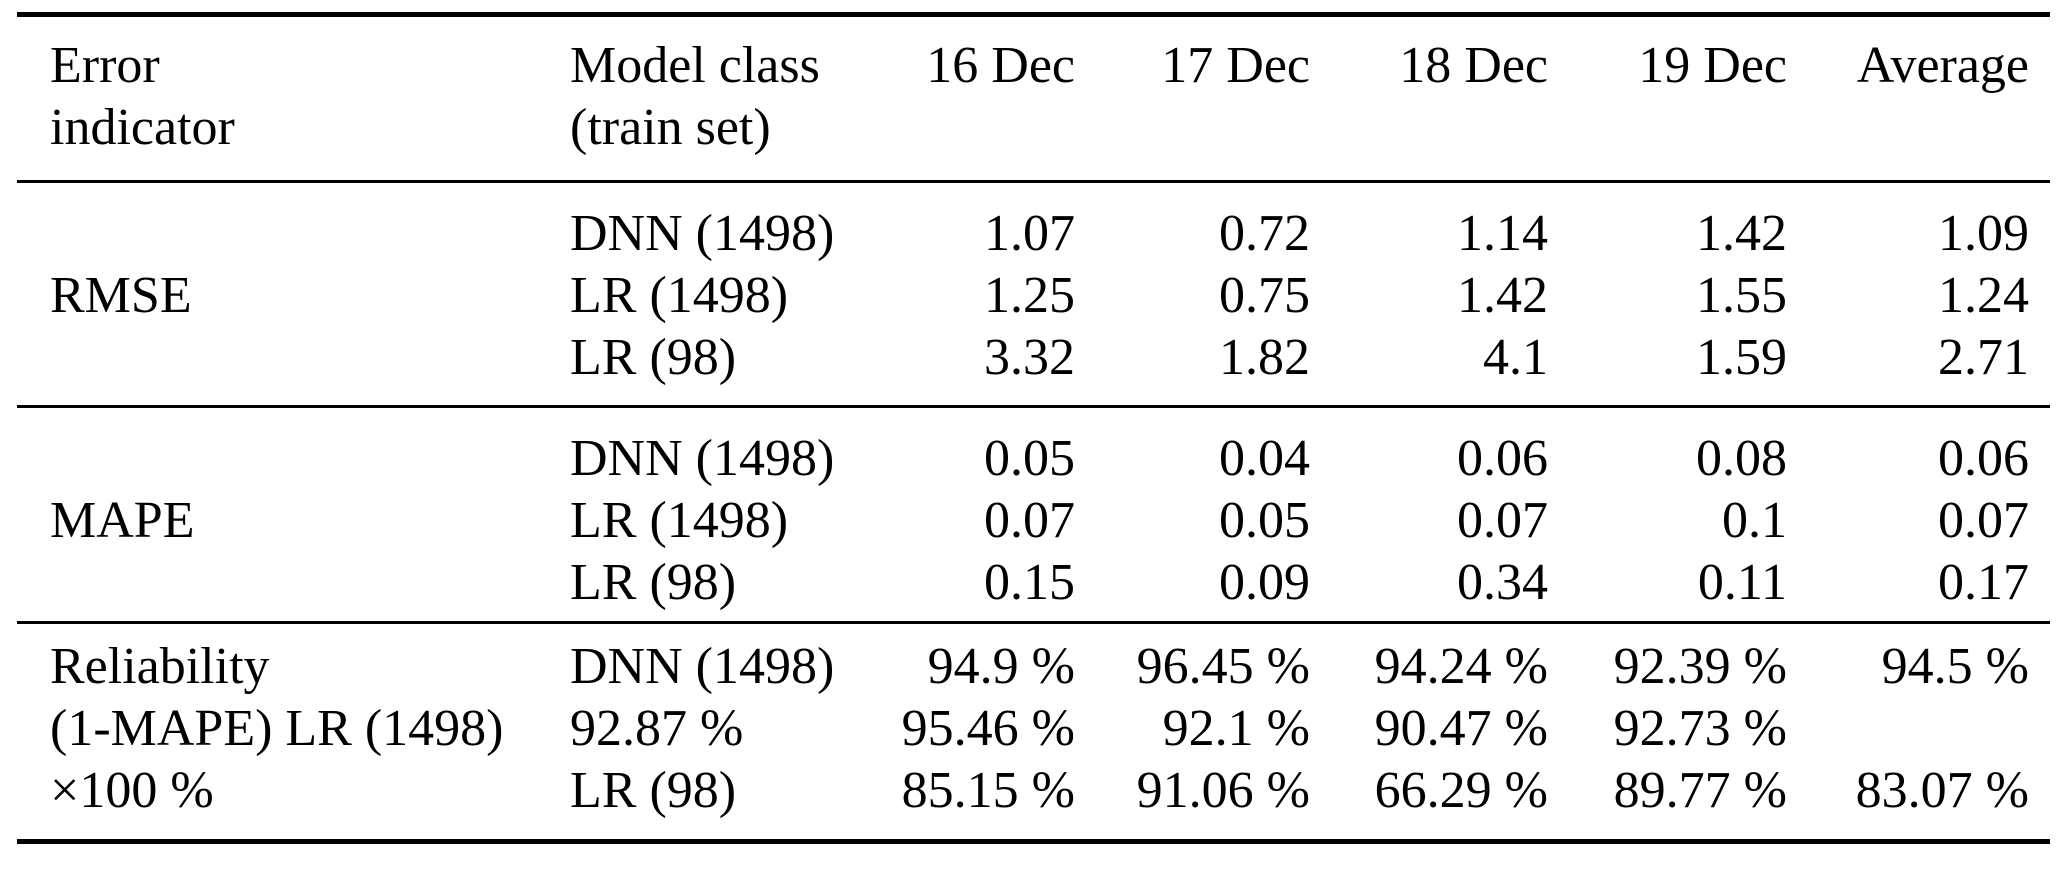  What do you see at coordinates (1515, 357) in the screenshot?
I see `value-cell: 4.1` at bounding box center [1515, 357].